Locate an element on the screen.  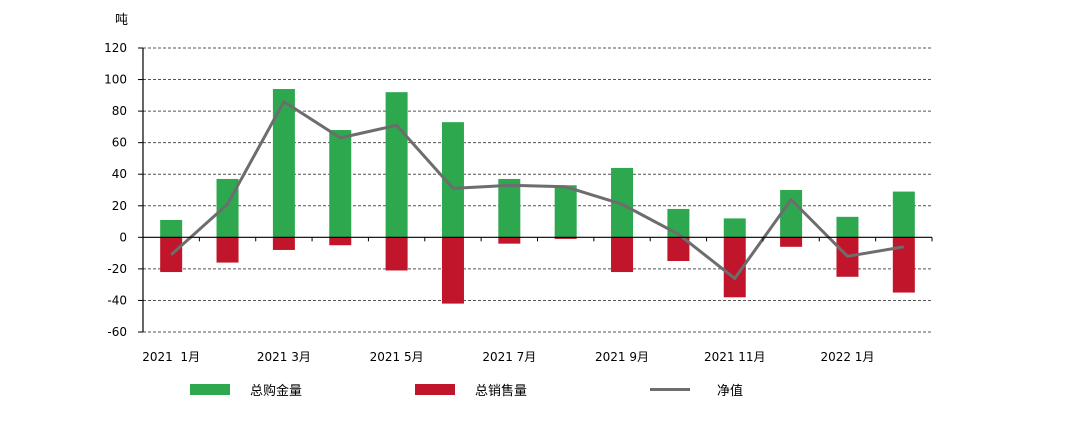
y-tick-label: 0 is located at coordinates (123, 237).